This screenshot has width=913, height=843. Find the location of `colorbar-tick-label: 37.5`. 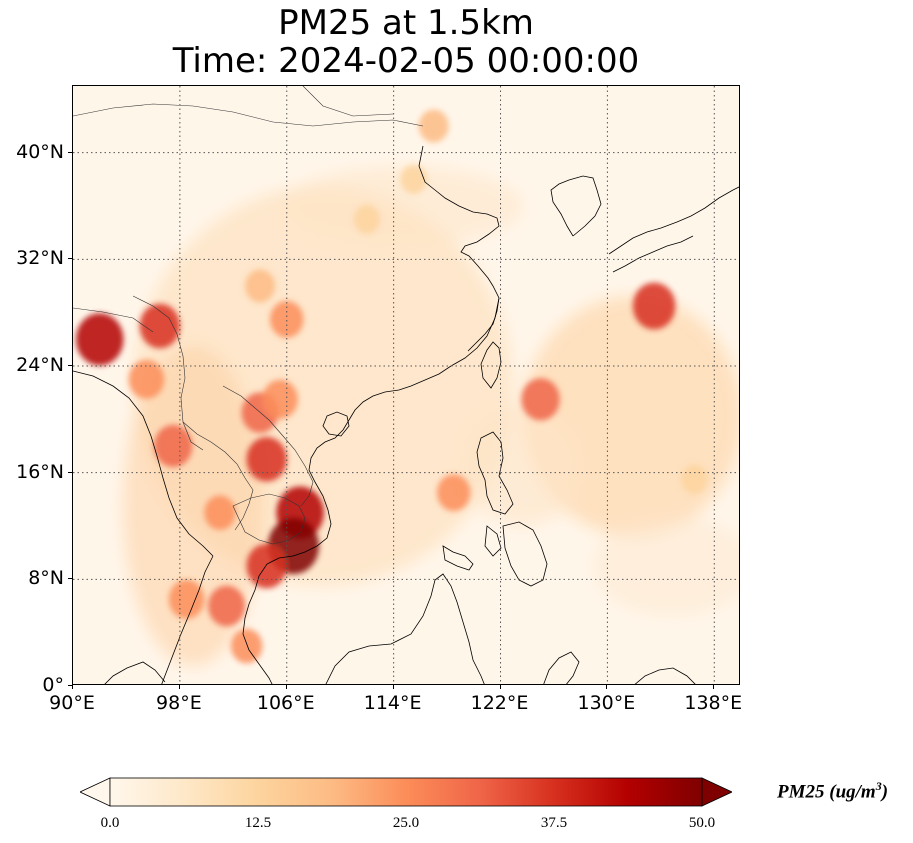

colorbar-tick-label: 37.5 is located at coordinates (554, 823).